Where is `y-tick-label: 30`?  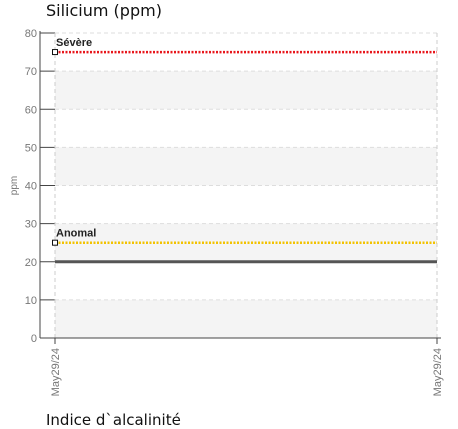 y-tick-label: 30 is located at coordinates (31, 225).